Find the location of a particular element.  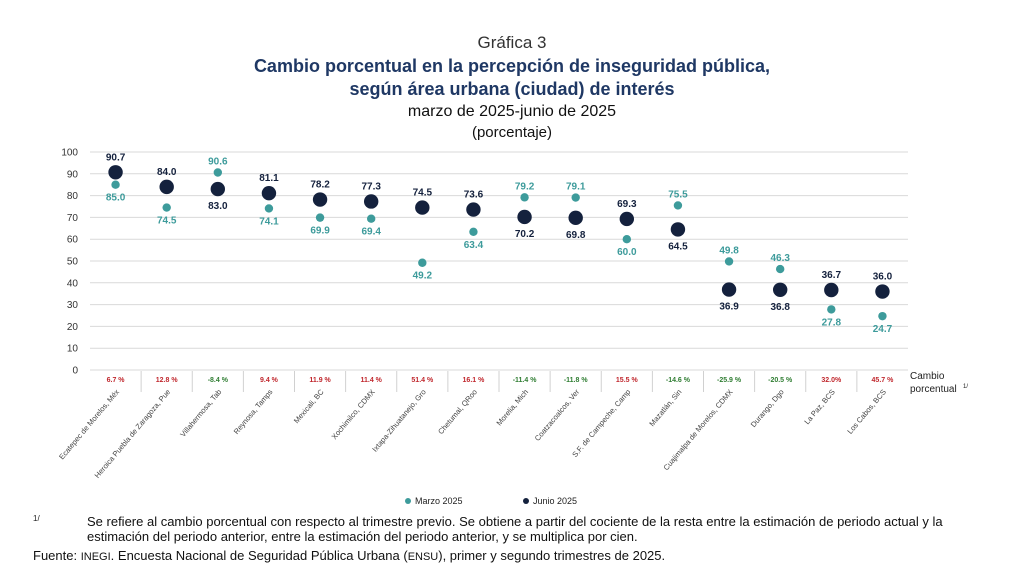

x-category-label: Coatzacoalcos, Ver is located at coordinates (557, 415).